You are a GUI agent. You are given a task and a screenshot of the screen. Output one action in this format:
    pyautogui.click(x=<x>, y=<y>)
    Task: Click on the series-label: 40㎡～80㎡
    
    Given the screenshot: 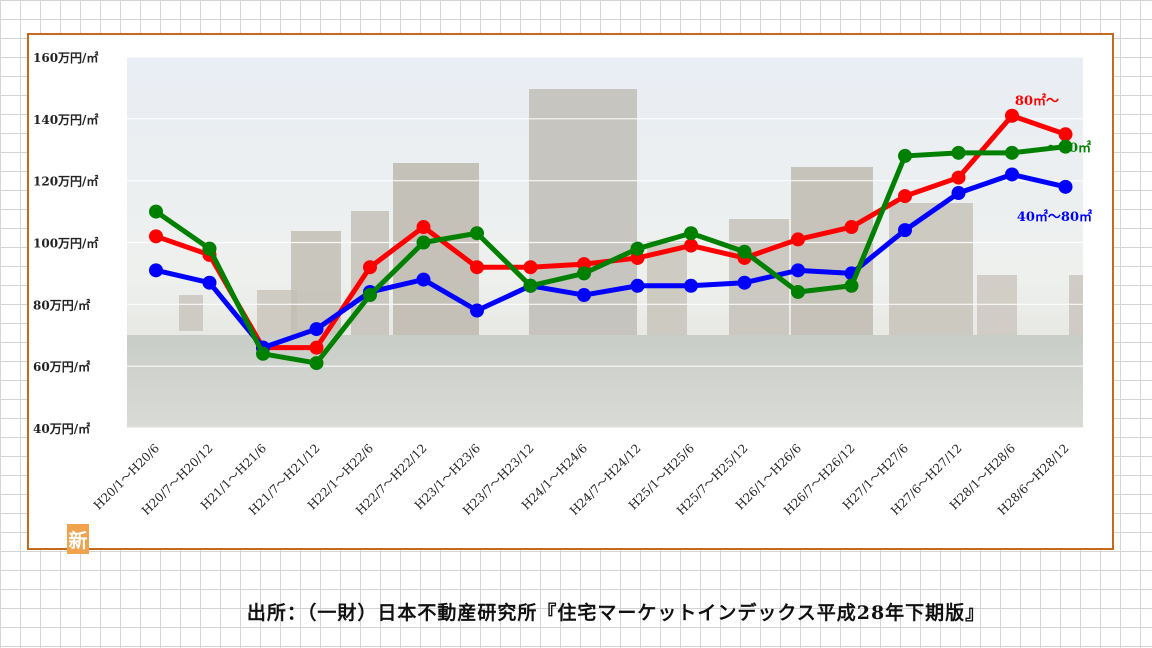 What is the action you would take?
    pyautogui.click(x=1054, y=217)
    